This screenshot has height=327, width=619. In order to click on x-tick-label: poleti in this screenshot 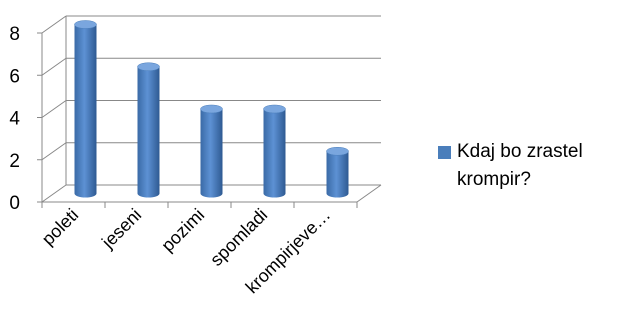, I will do `click(60, 227)`.